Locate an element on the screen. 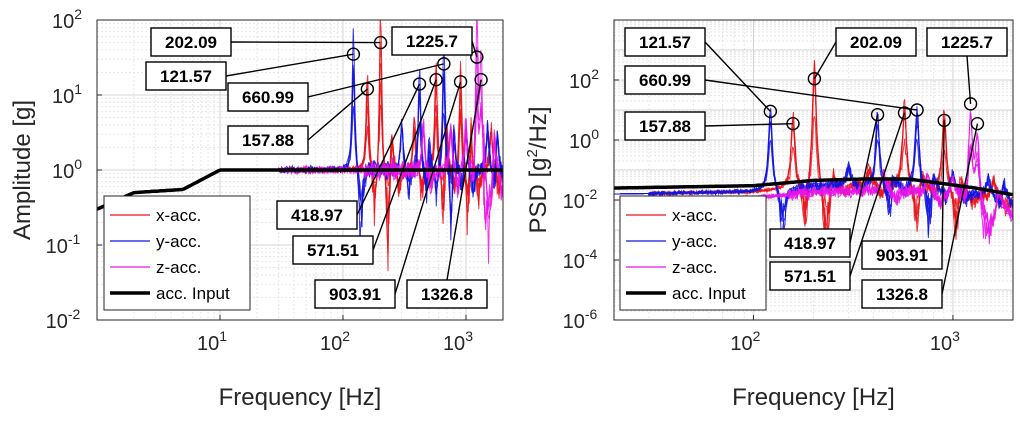 The image size is (1020, 425). y-tick-label: 10⁻⁴ is located at coordinates (580, 259).